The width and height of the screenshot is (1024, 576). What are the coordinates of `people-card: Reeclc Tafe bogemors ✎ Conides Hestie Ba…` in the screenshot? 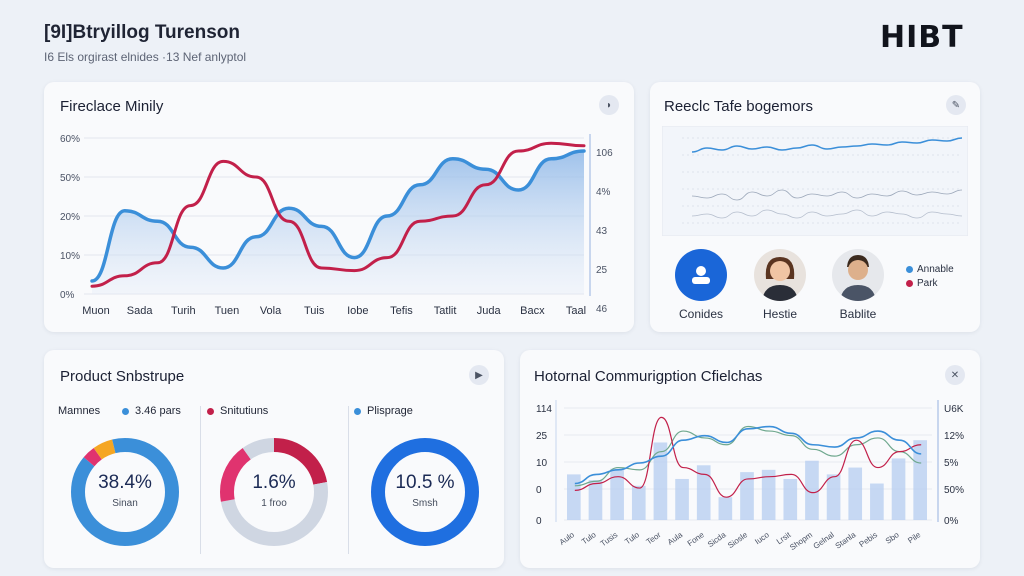 It's located at (815, 207).